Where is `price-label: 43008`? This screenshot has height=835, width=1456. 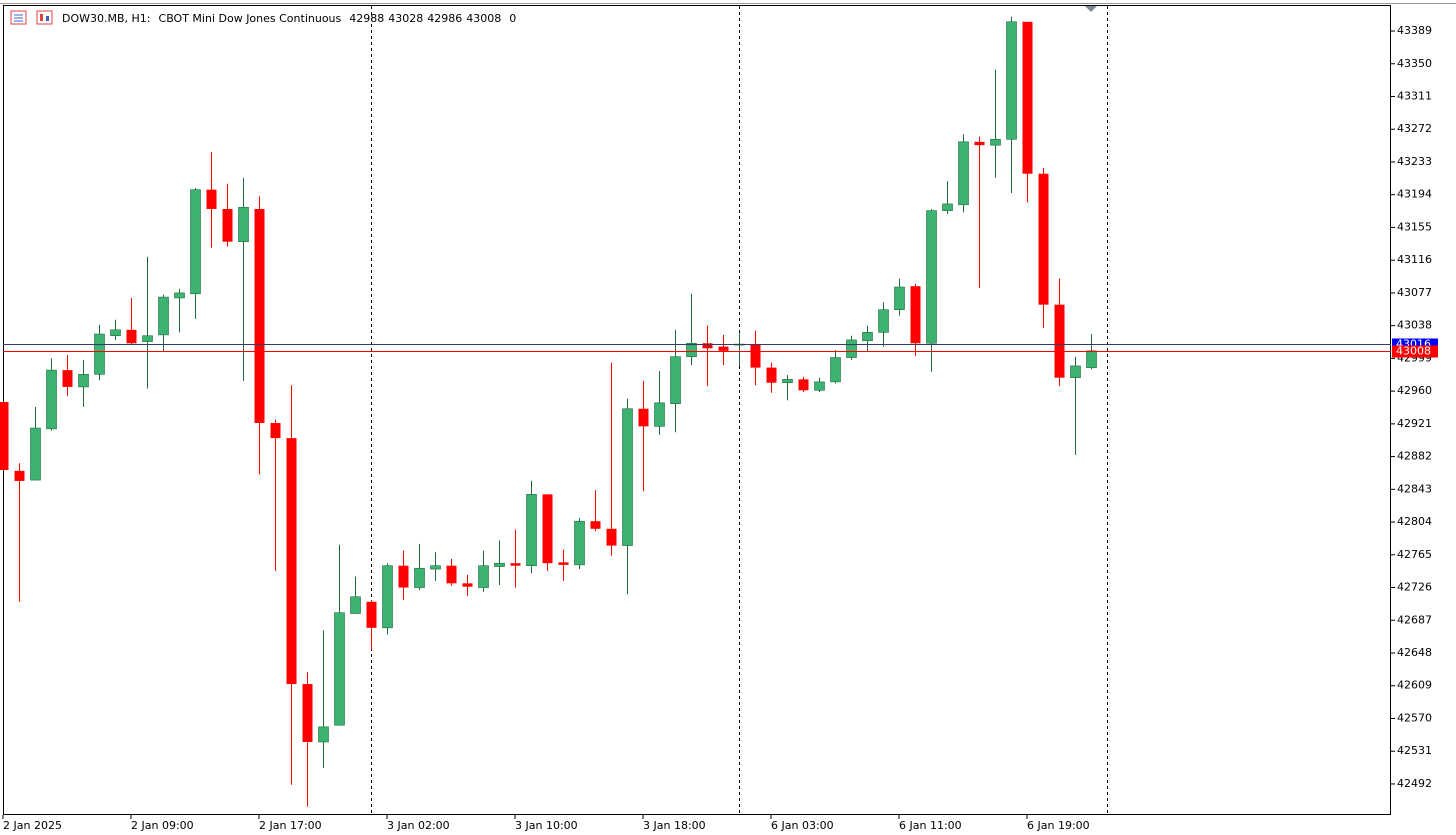
price-label: 43008 is located at coordinates (1413, 351).